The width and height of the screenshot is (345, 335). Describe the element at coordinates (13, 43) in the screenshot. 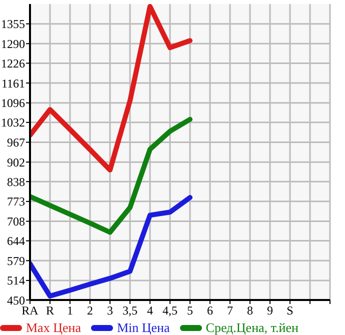

I see `y-tick-label: 1290` at that location.